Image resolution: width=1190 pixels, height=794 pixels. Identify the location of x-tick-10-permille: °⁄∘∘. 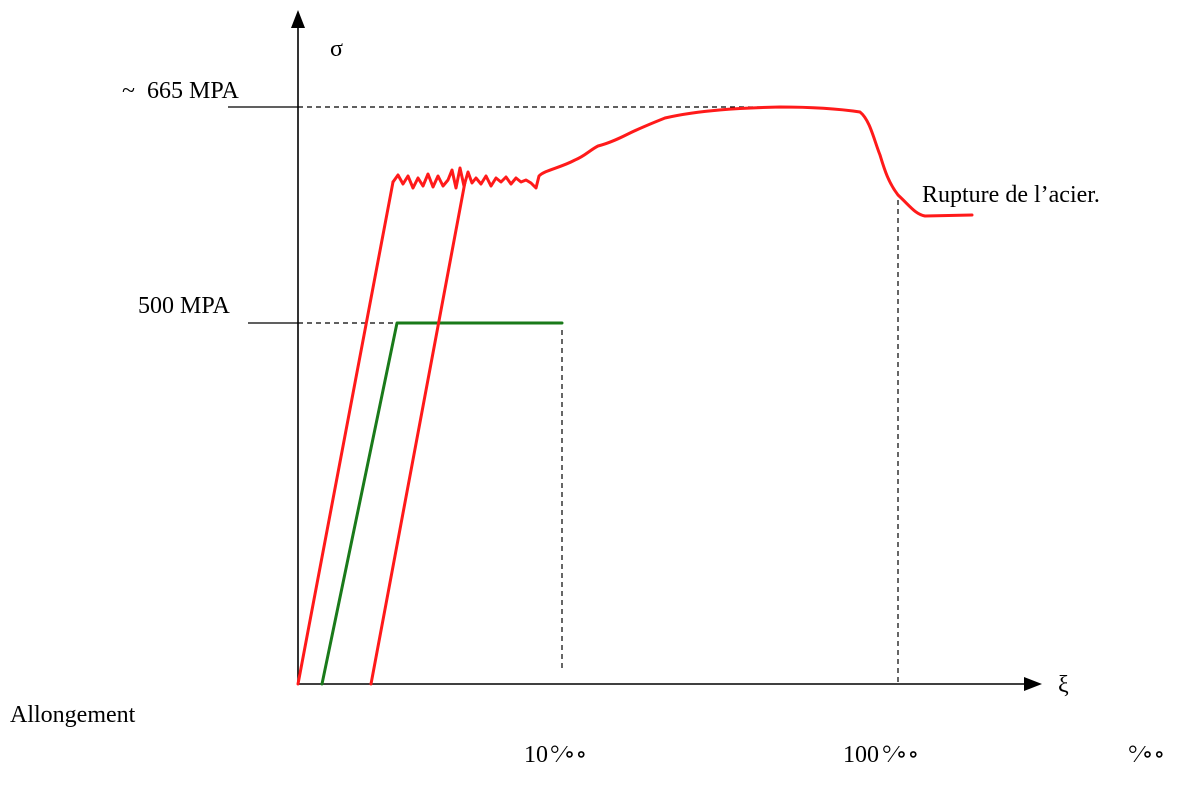
(568, 755).